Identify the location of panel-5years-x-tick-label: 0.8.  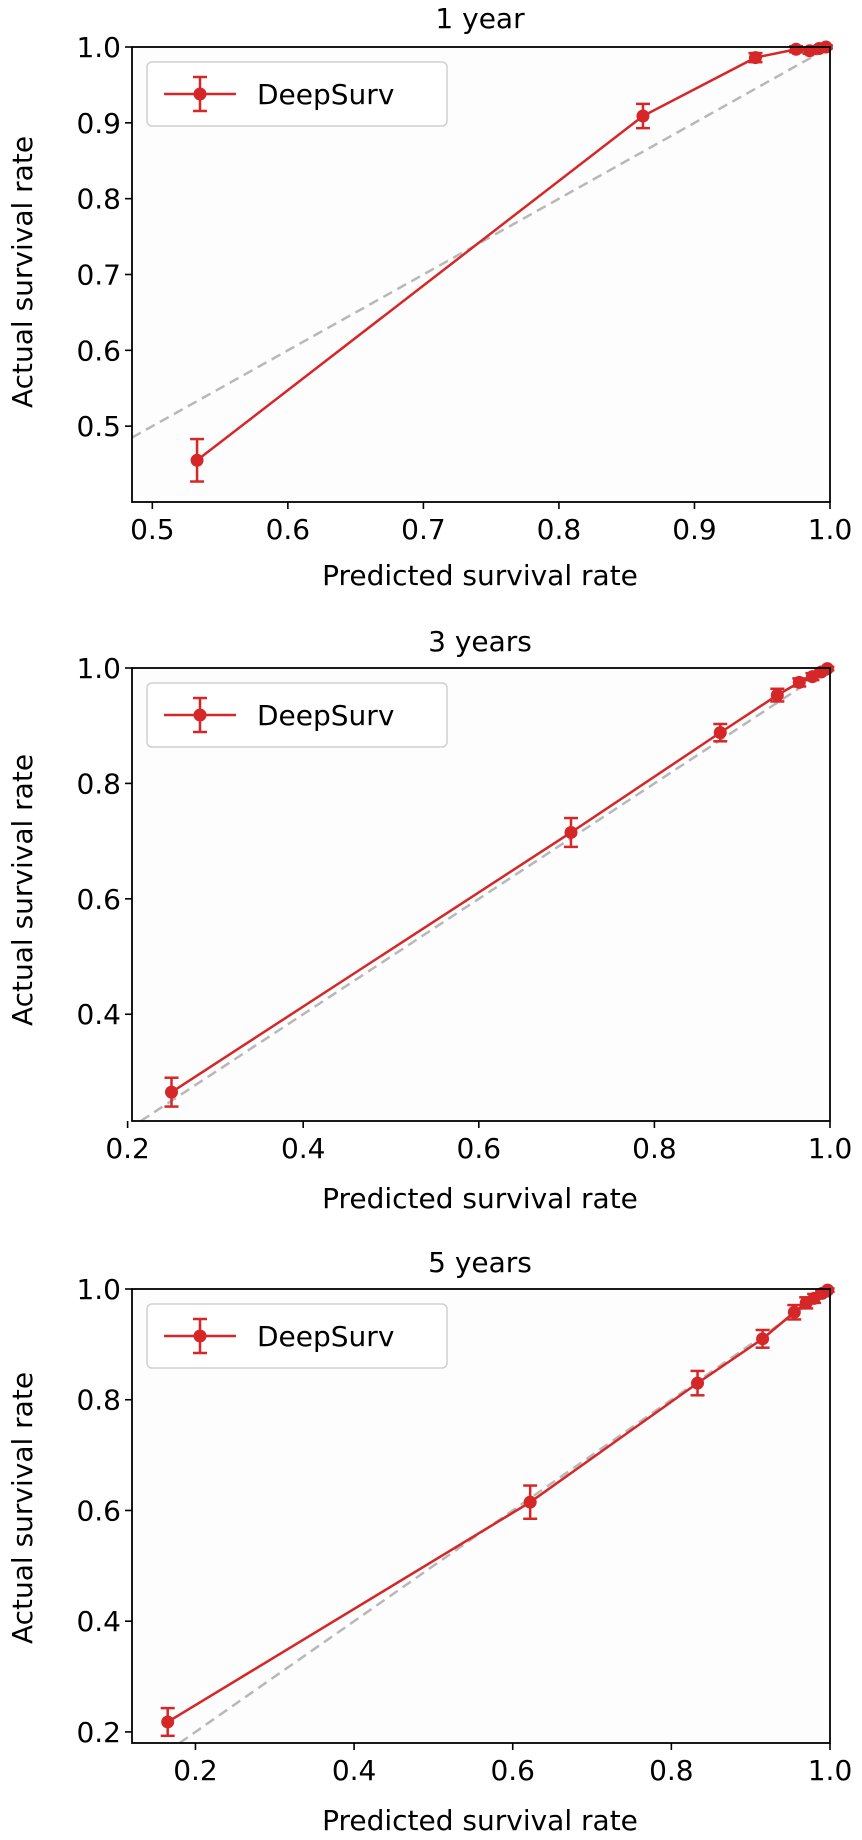
(671, 1770).